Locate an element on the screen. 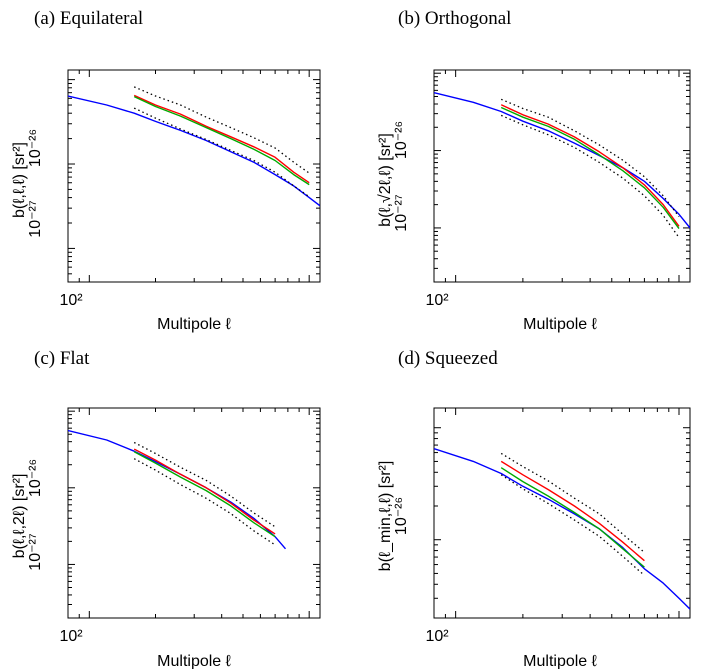 The width and height of the screenshot is (718, 669). panel-title: (c) Flat is located at coordinates (62, 358).